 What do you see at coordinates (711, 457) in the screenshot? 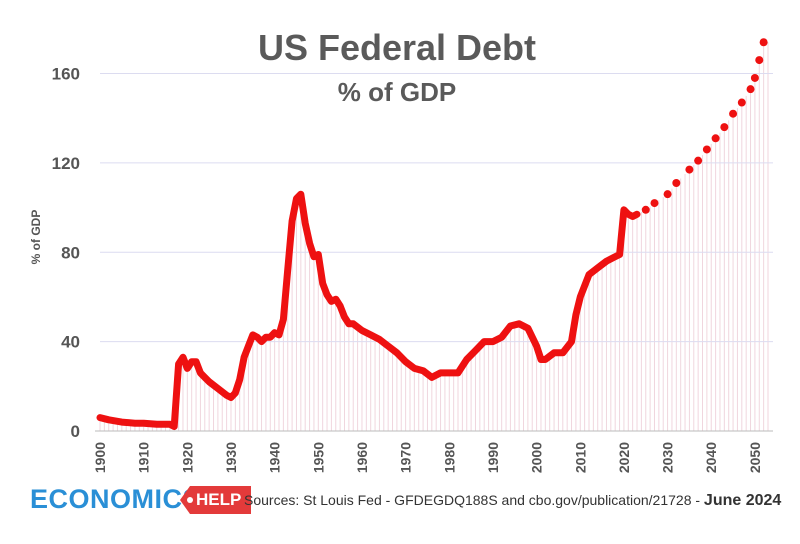
I see `x-tick-label: 2040` at bounding box center [711, 457].